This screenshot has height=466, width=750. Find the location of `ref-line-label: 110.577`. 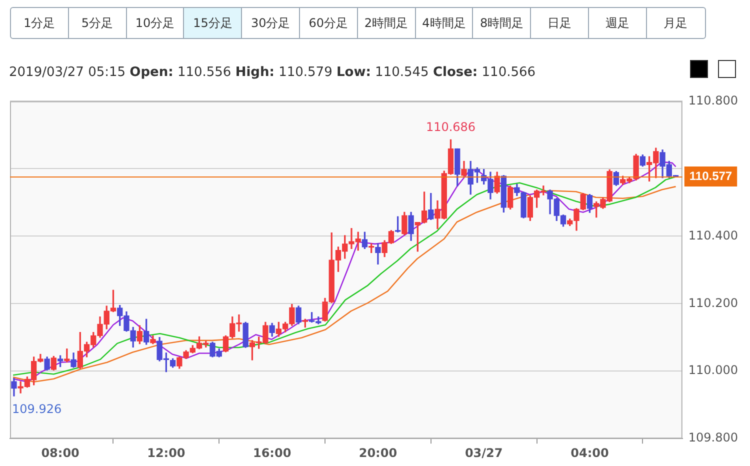

ref-line-label: 110.577 is located at coordinates (710, 175).